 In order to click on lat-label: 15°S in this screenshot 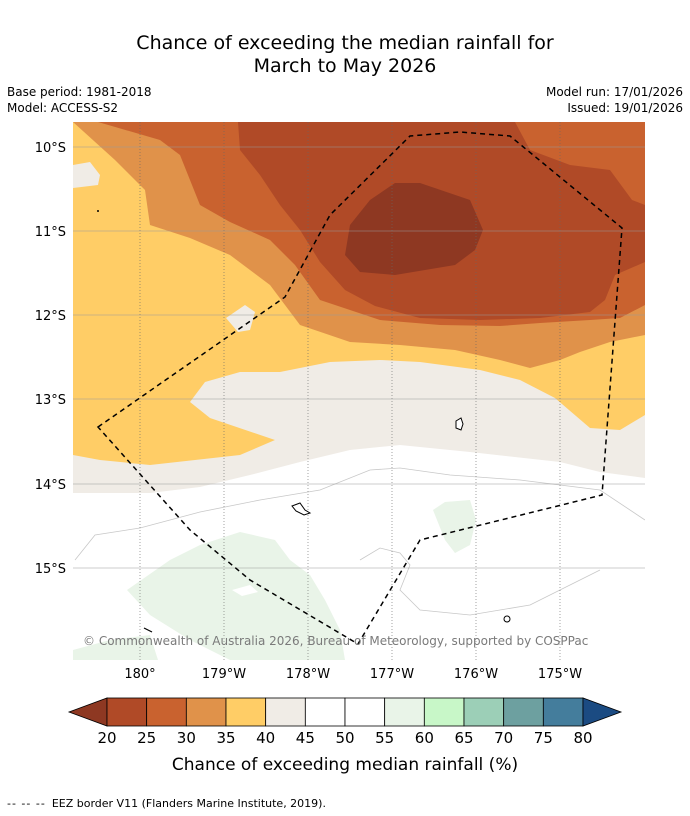, I will do `click(50, 569)`.